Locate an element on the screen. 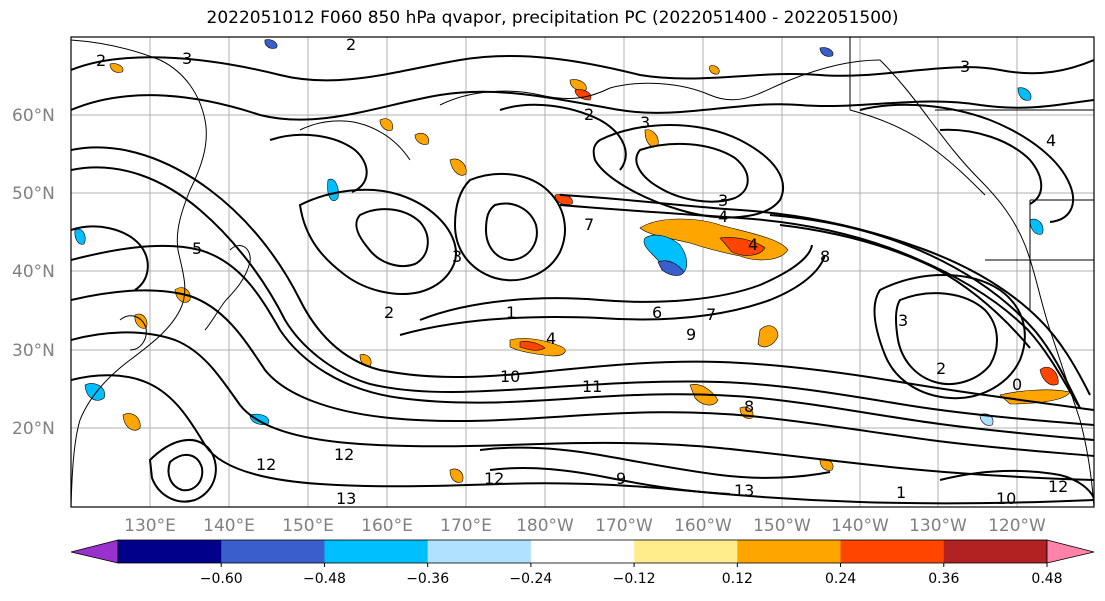 This screenshot has width=1105, height=601. contour-label: 6 is located at coordinates (657, 312).